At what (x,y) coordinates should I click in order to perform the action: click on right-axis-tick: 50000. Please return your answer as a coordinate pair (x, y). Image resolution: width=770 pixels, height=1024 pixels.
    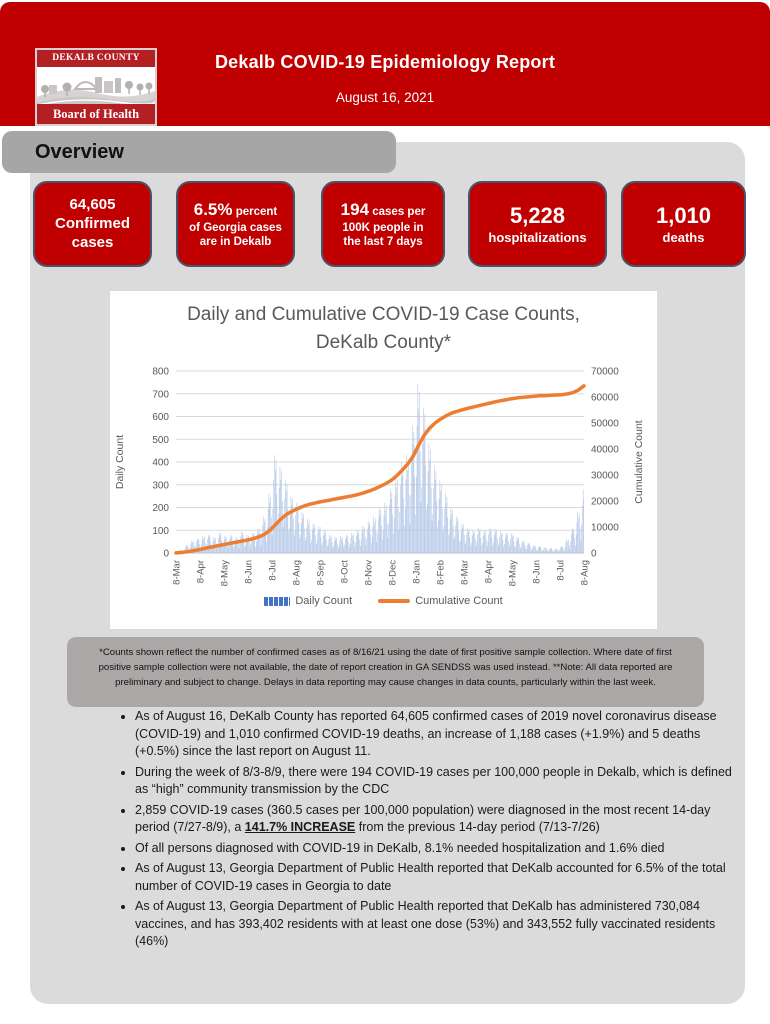
    Looking at the image, I should click on (605, 424).